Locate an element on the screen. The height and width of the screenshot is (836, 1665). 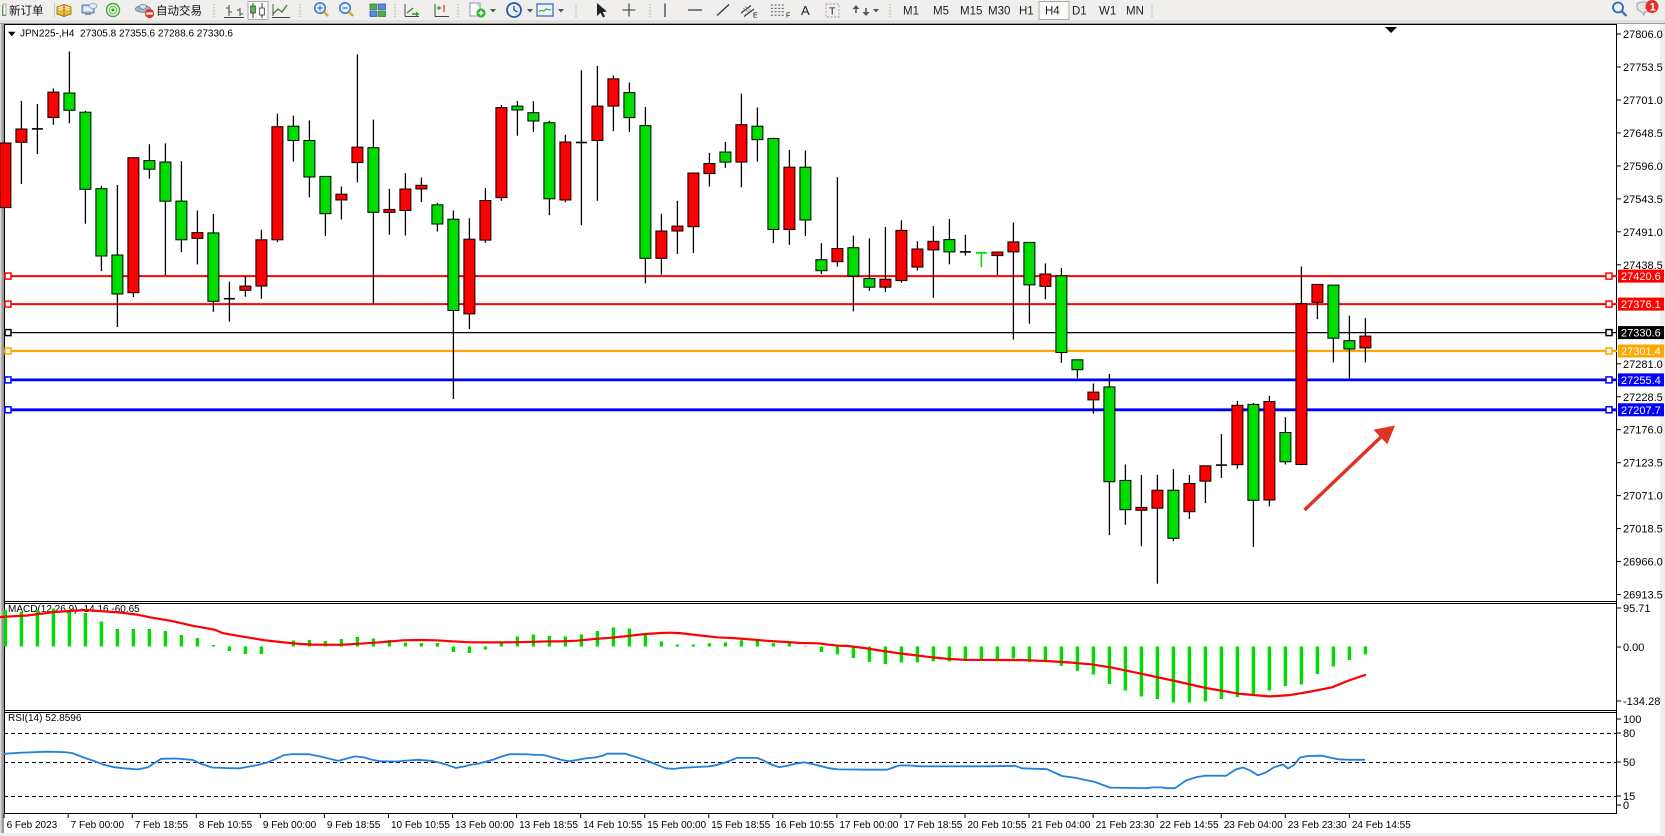
svg-text: 15 Feb 18:55 is located at coordinates (740, 825).